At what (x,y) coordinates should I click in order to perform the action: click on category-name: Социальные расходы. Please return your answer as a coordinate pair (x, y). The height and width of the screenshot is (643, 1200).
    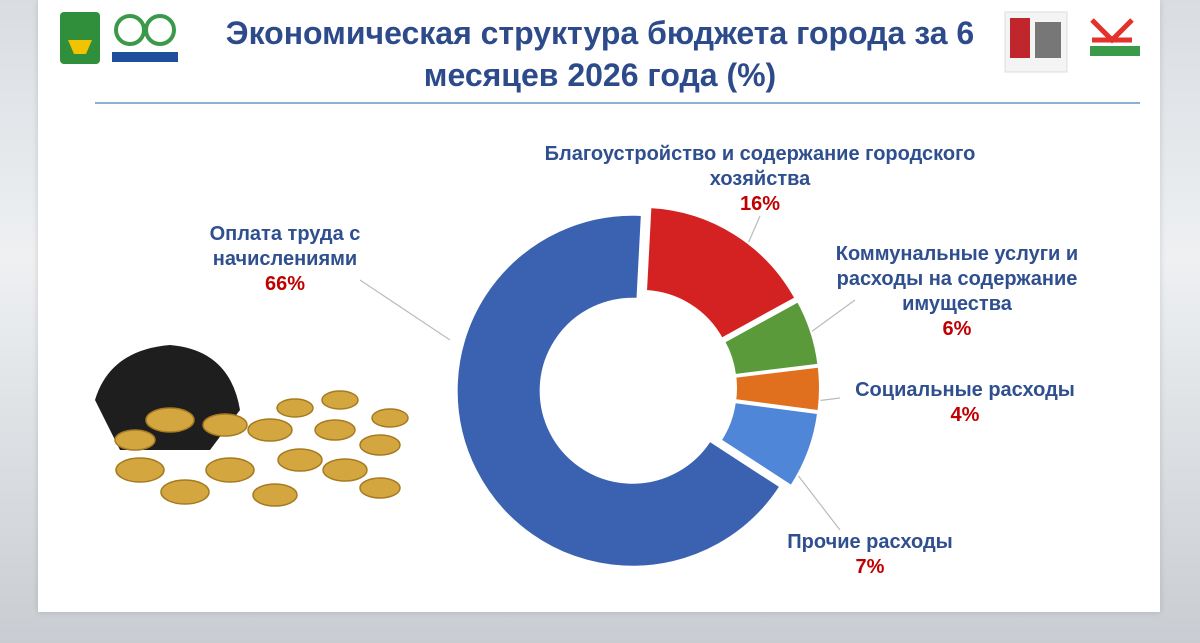
    Looking at the image, I should click on (965, 390).